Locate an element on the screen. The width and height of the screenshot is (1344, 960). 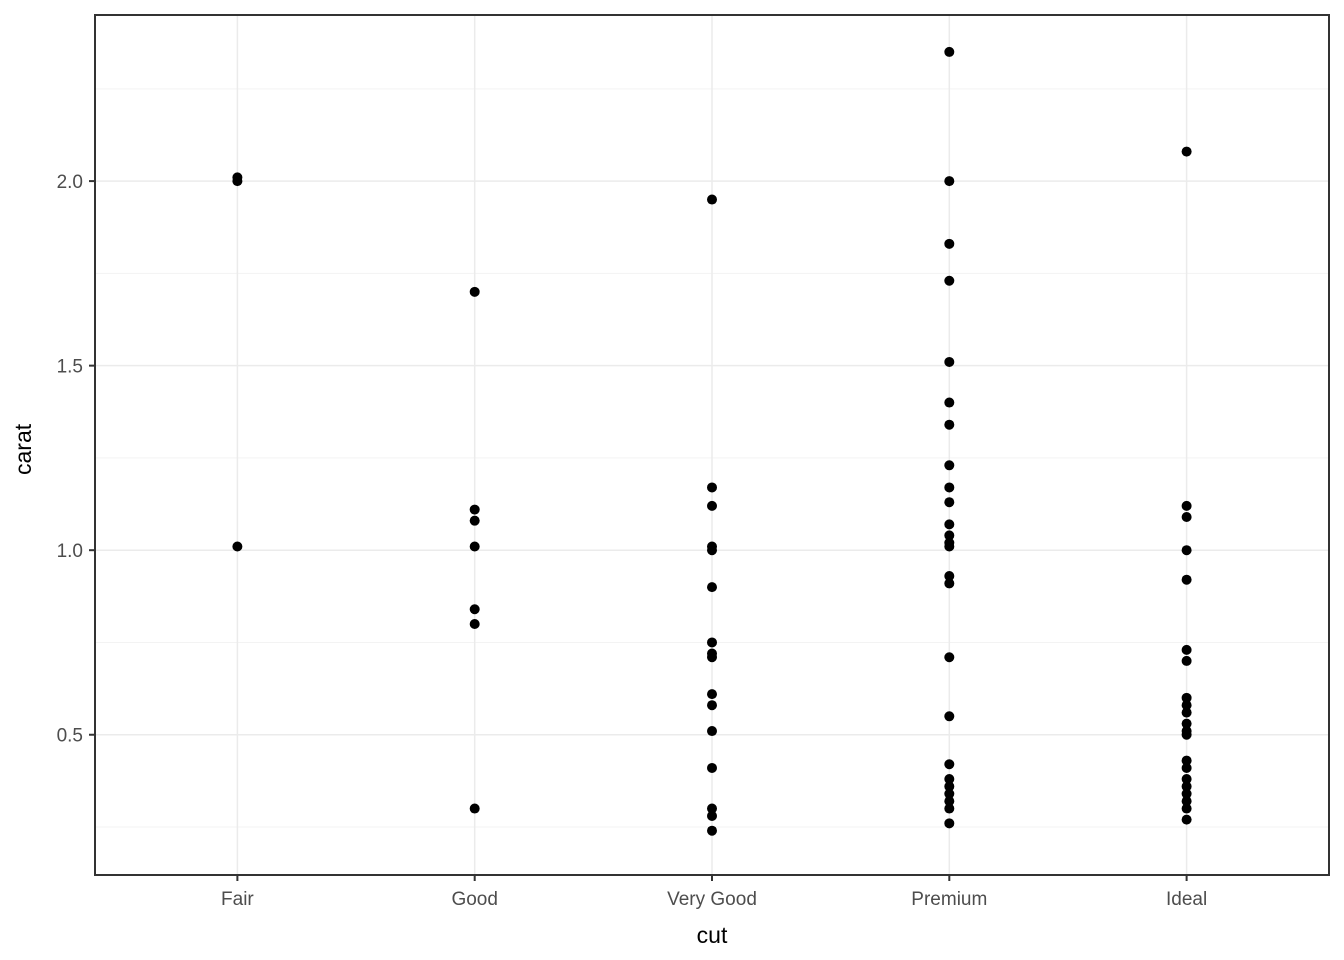
y-axis-tick-label: 1.0 is located at coordinates (70, 551).